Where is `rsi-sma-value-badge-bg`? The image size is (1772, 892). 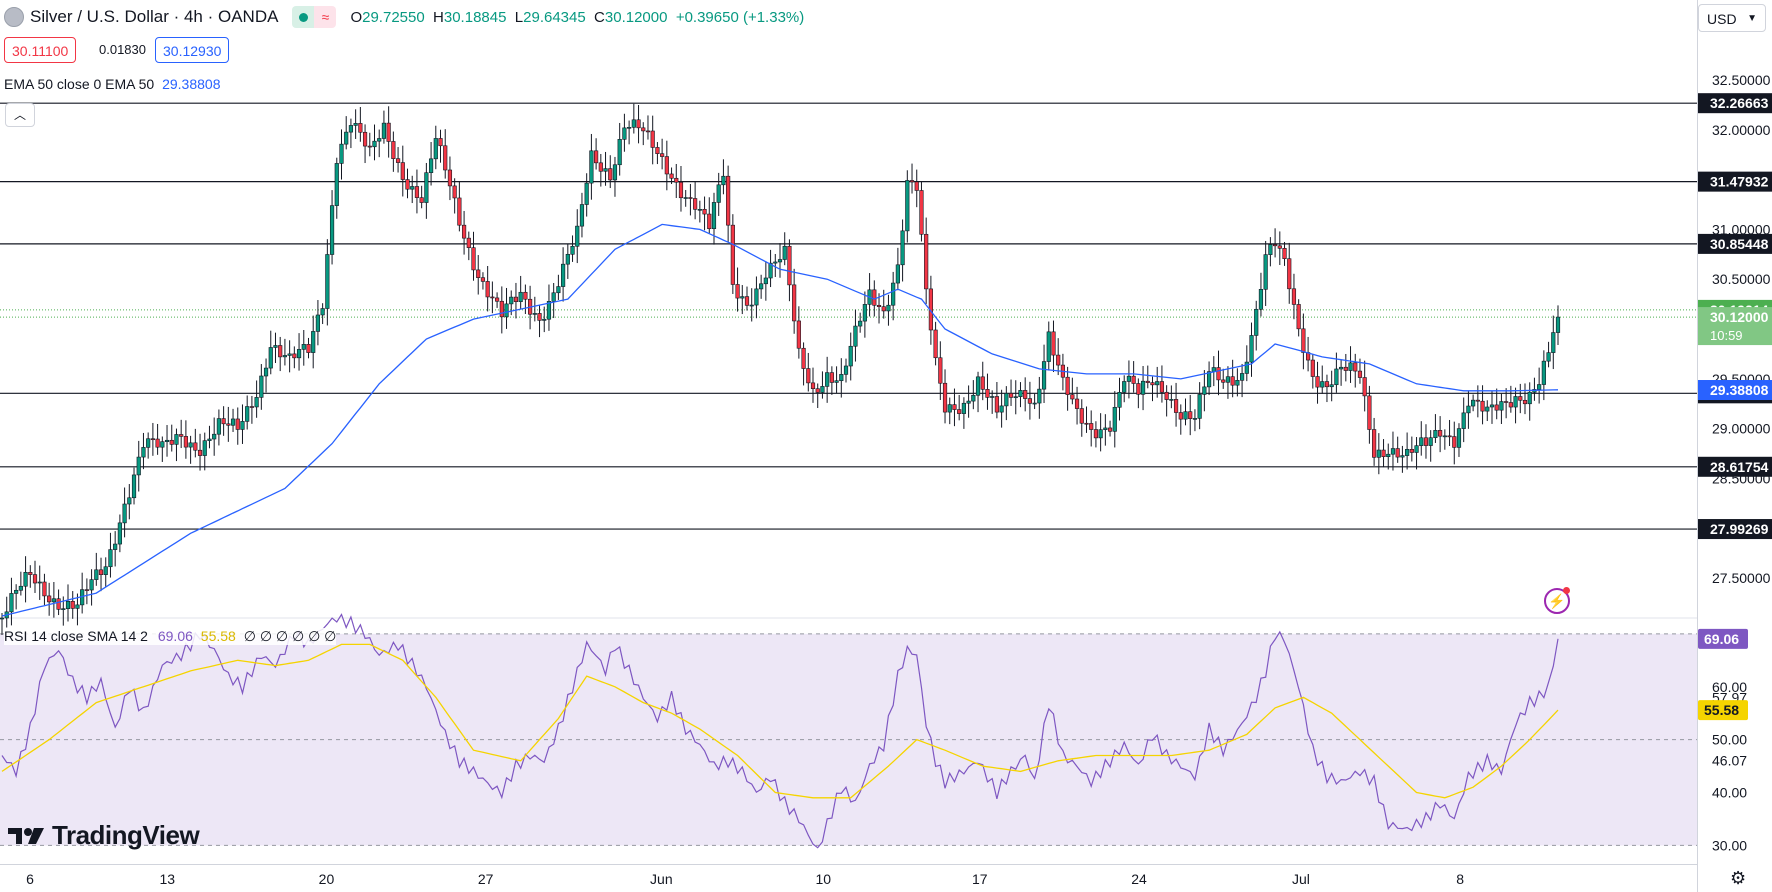
rsi-sma-value-badge-bg is located at coordinates (1723, 710).